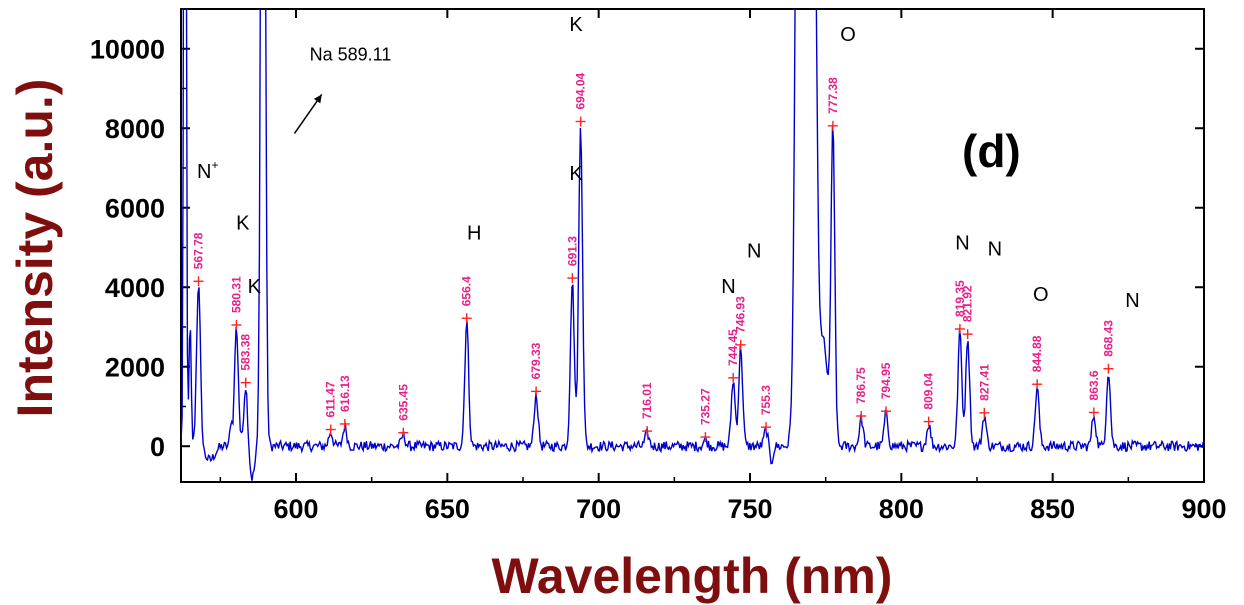 Image resolution: width=1244 pixels, height=605 pixels. I want to click on y-tick-label: 4000, so click(135, 288).